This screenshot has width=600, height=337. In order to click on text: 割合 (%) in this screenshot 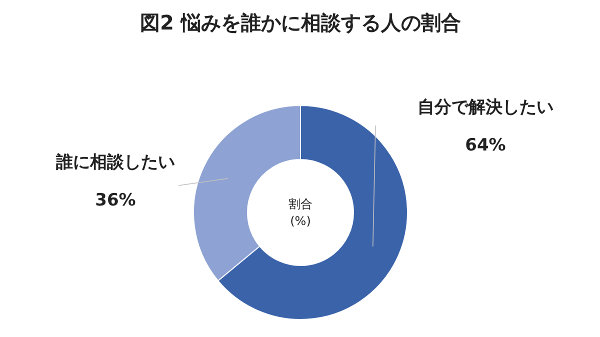, I will do `click(300, 212)`.